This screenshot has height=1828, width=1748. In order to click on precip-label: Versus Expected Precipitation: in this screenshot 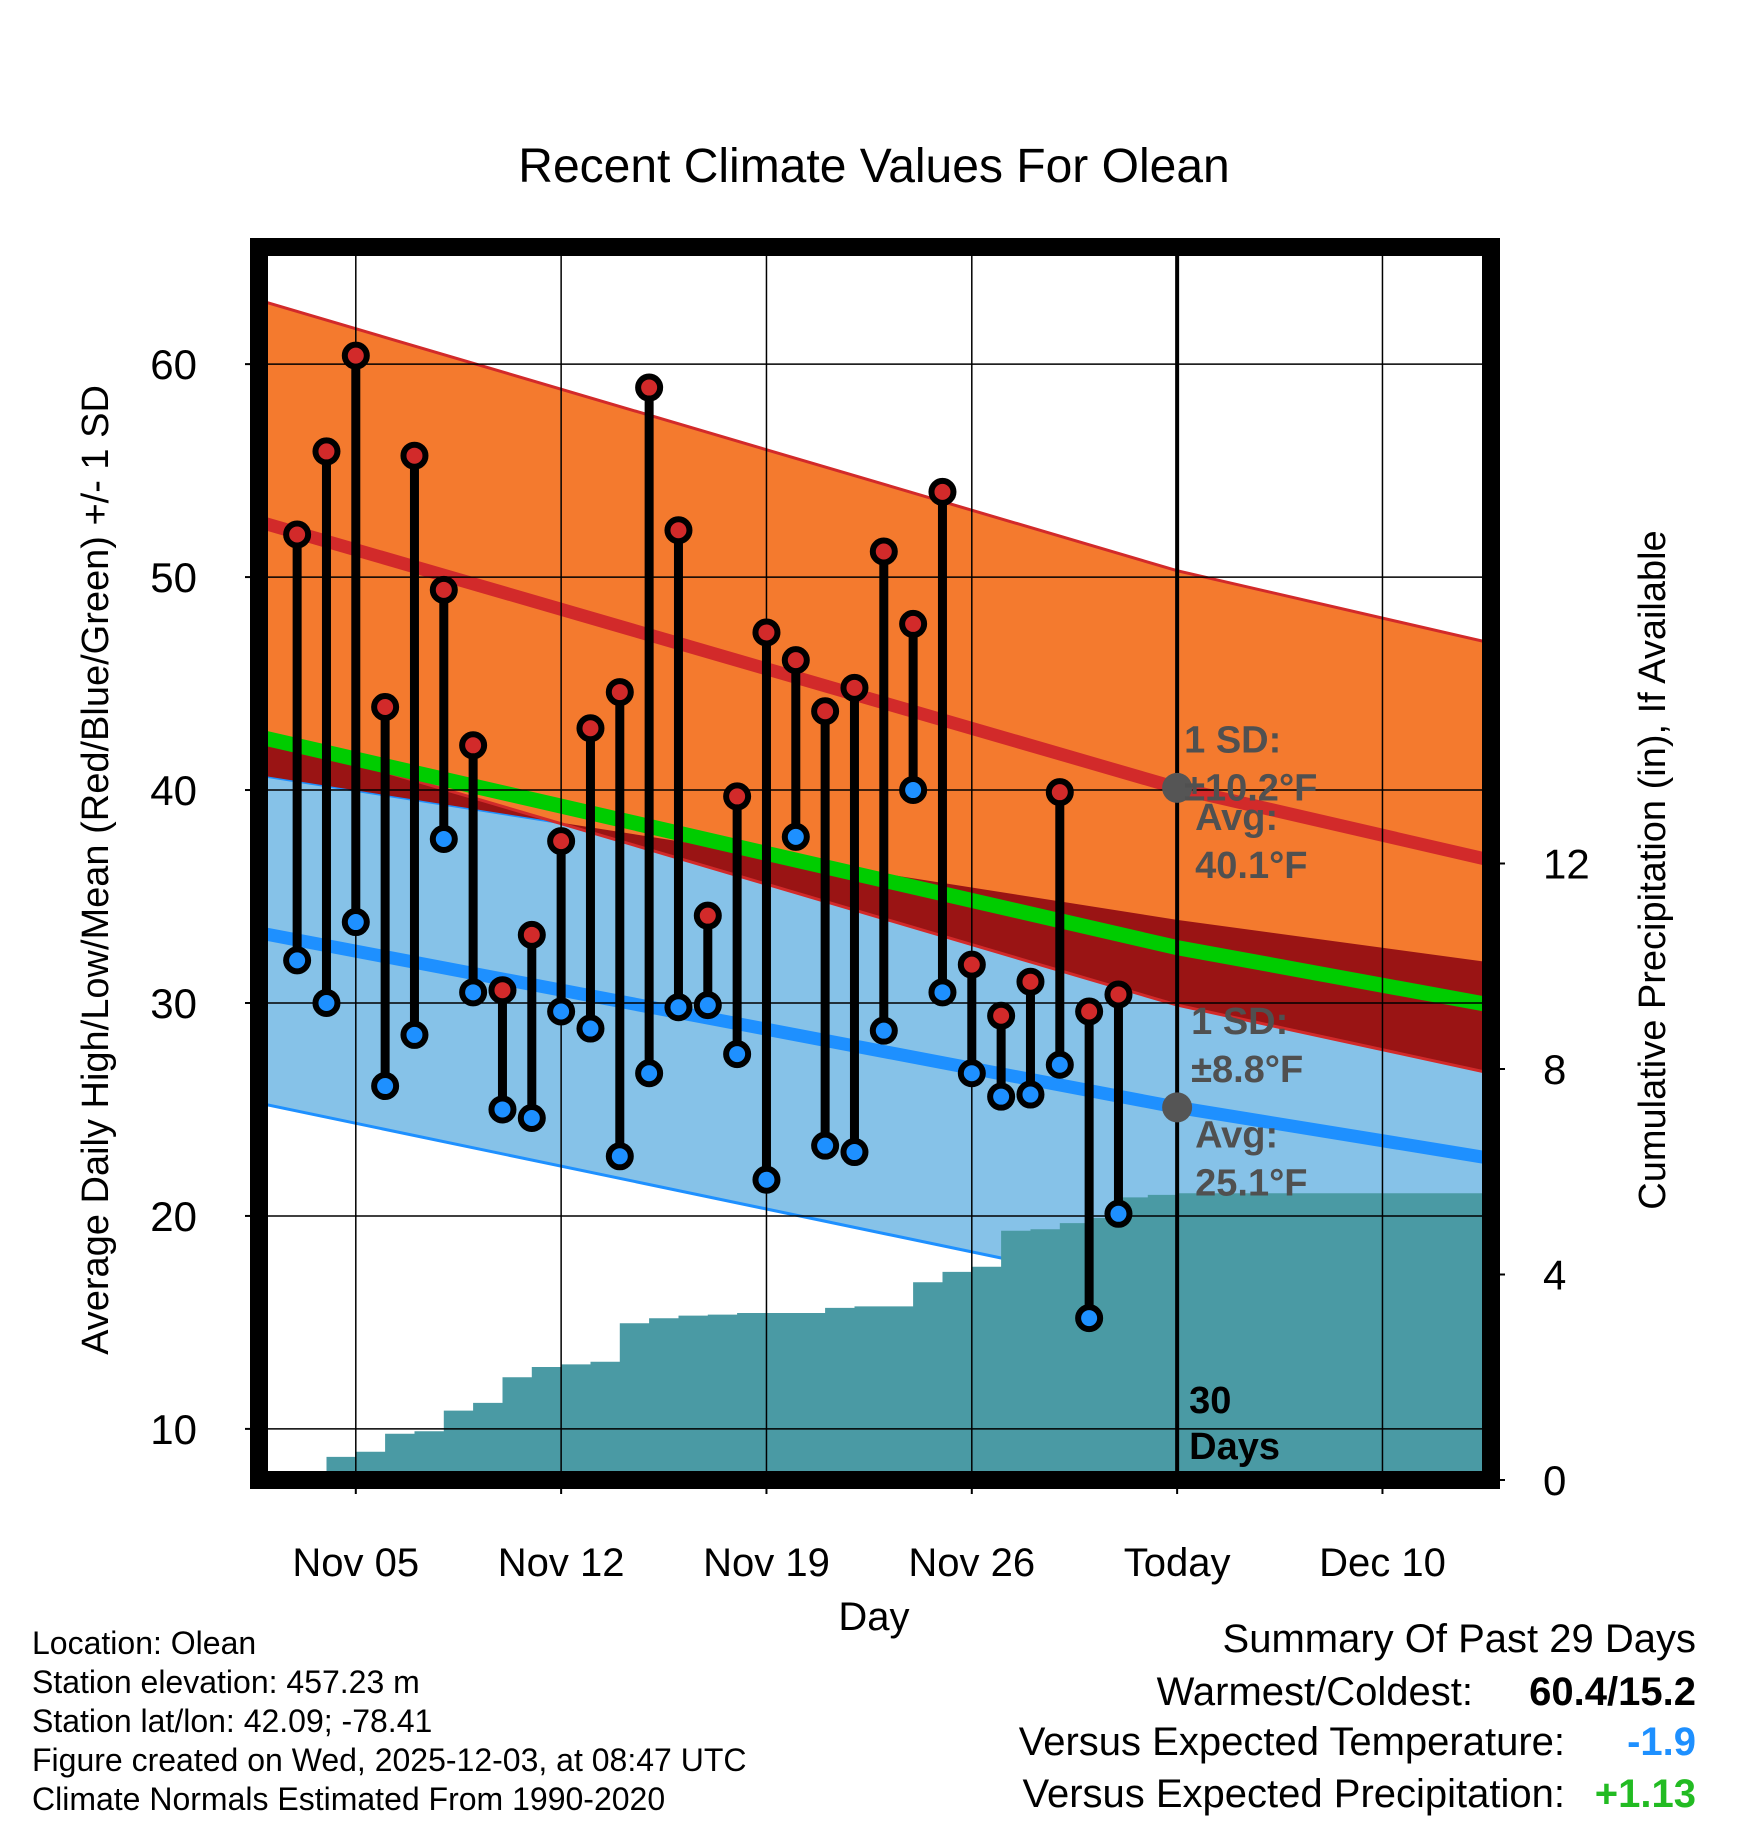, I will do `click(1293, 1794)`.